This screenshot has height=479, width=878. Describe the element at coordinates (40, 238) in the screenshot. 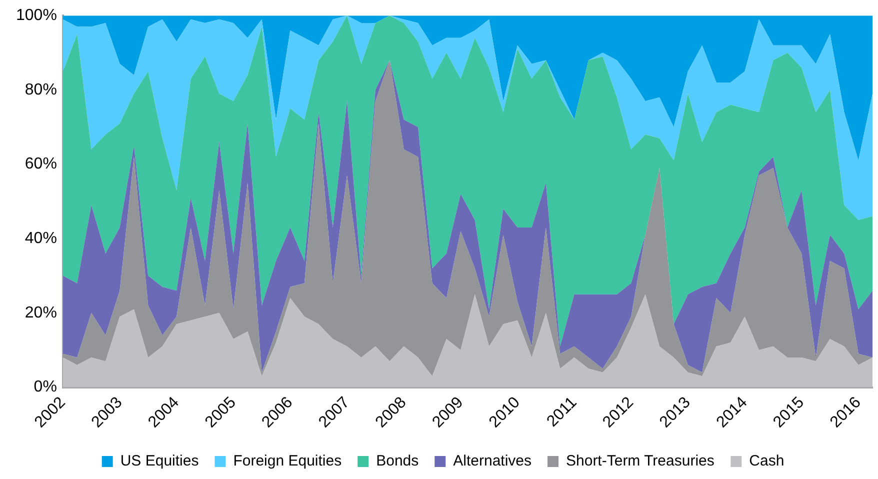

I see `y-tick-label: 40%` at that location.